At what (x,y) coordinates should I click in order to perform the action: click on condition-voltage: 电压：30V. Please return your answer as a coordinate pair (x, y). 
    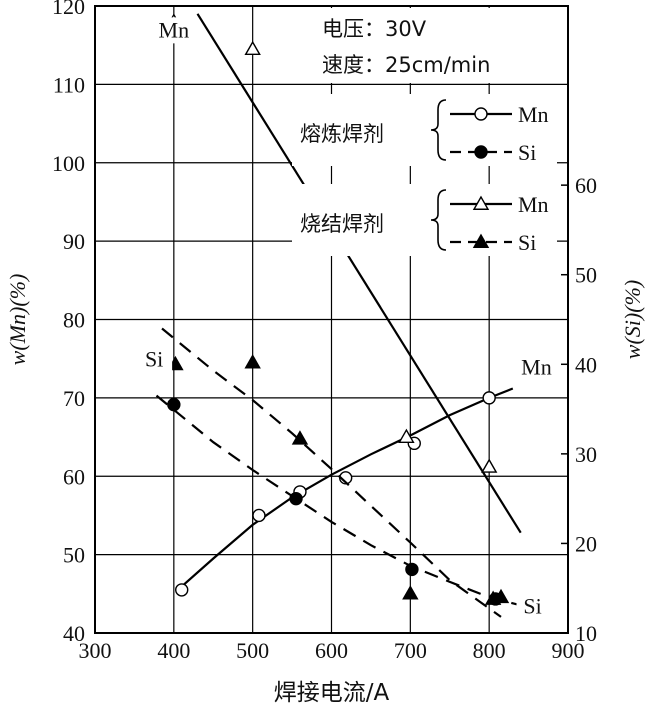
    Looking at the image, I should click on (374, 29).